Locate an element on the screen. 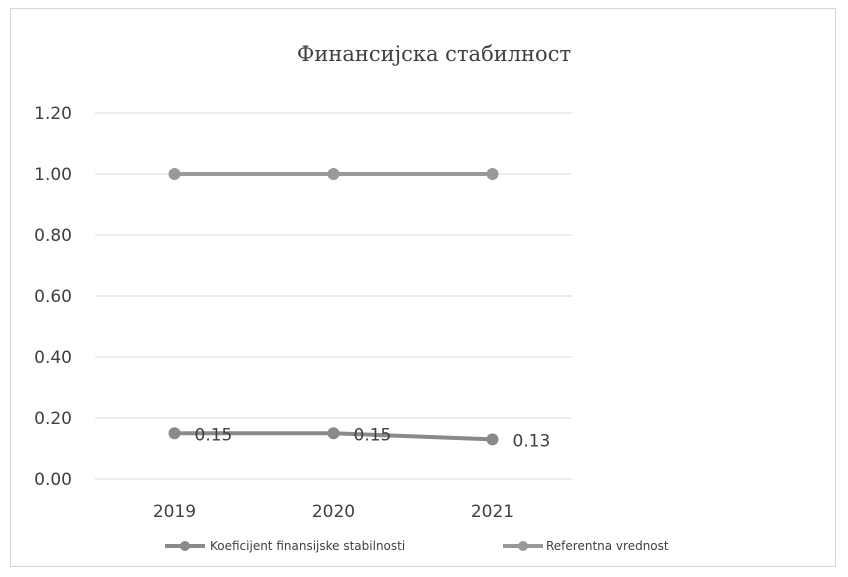  y-tick-label: 0.00 is located at coordinates (53, 480).